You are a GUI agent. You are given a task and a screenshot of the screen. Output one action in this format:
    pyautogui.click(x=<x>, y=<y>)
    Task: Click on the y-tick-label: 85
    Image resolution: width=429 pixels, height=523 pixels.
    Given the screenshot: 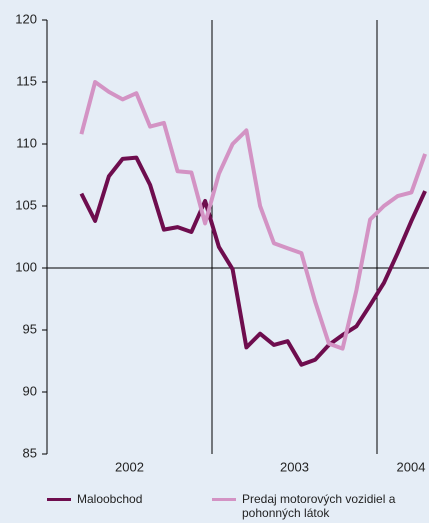 What is the action you would take?
    pyautogui.click(x=30, y=452)
    